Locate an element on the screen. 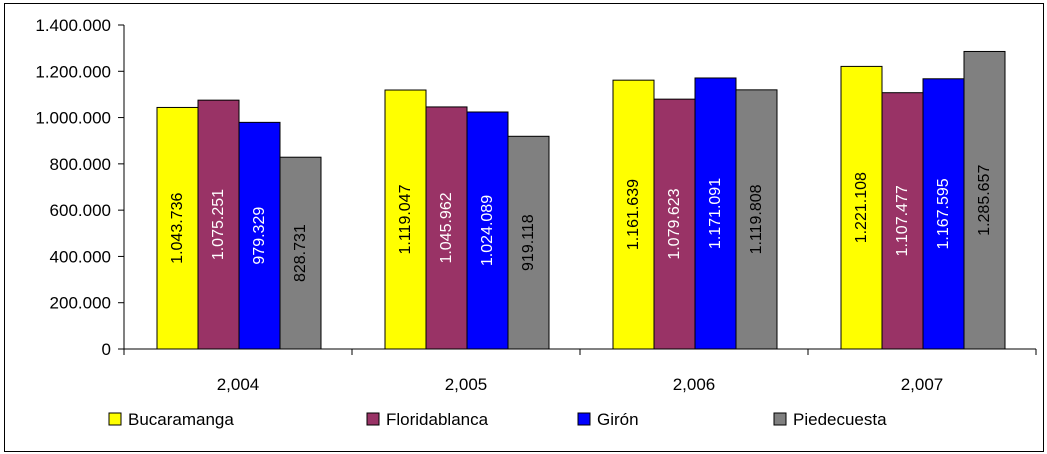  y-tick-label: 400.000 is located at coordinates (80, 256).